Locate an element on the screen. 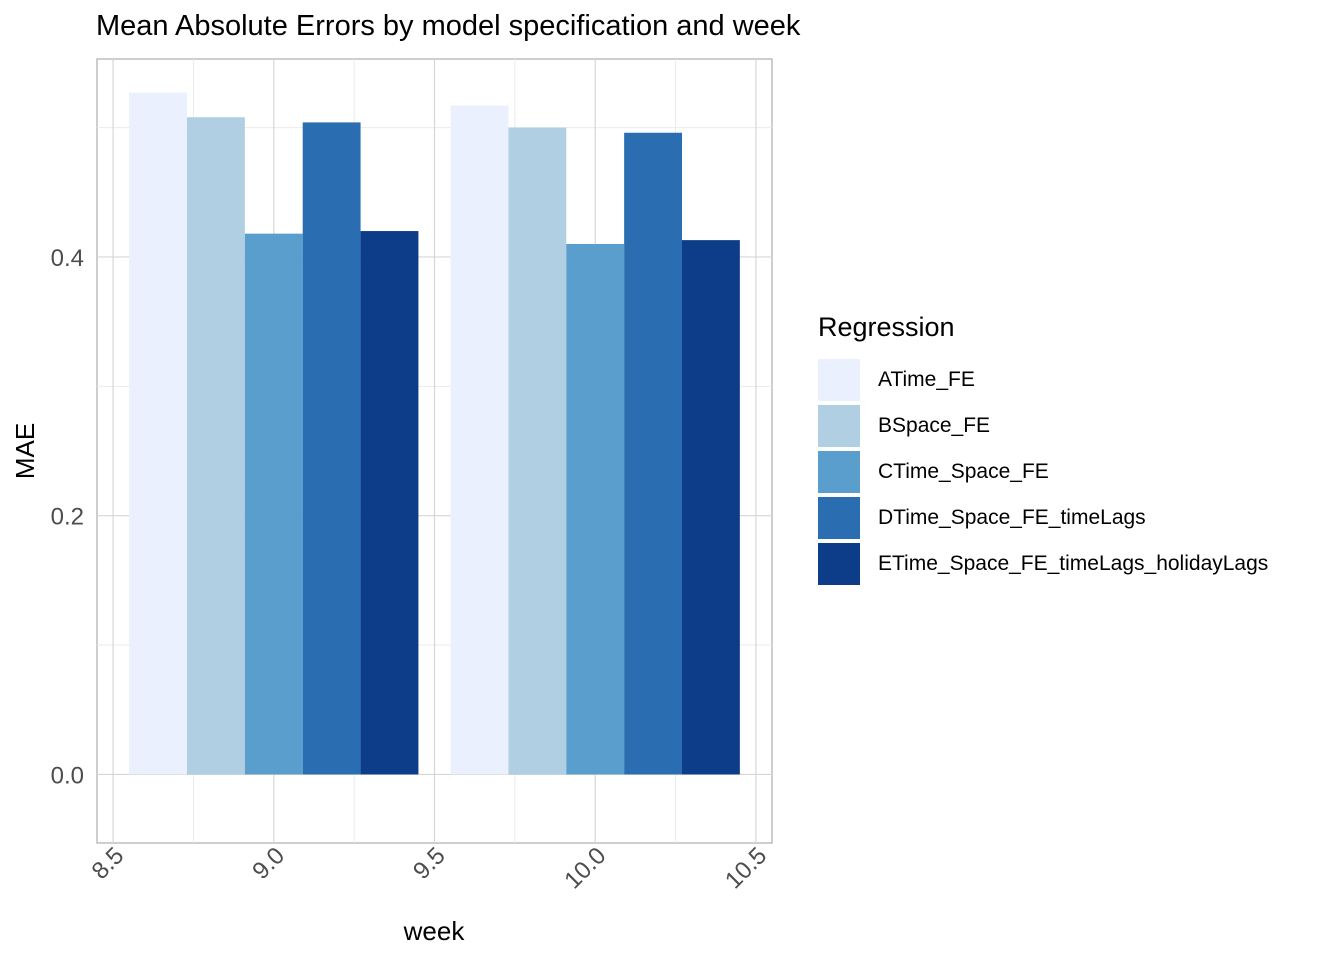  y-tick-label: 0.2 is located at coordinates (67, 517).